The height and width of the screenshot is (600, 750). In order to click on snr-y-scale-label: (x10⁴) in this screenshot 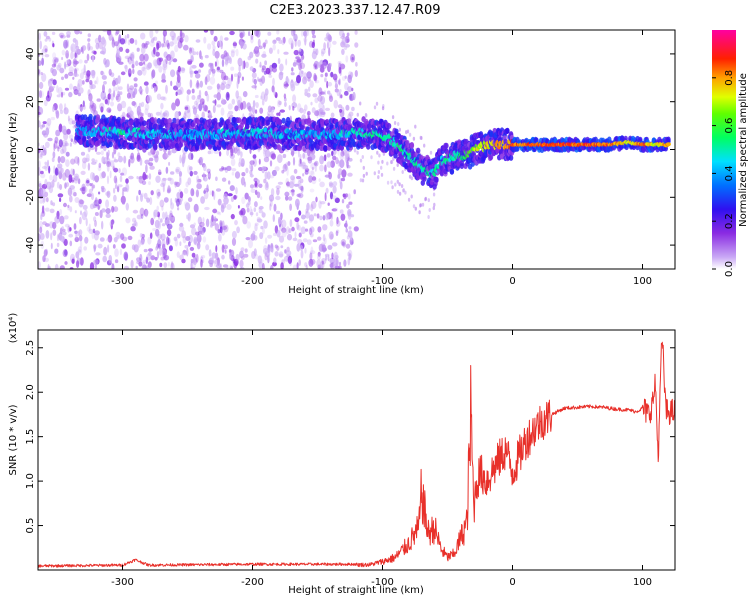, I will do `click(13, 328)`.